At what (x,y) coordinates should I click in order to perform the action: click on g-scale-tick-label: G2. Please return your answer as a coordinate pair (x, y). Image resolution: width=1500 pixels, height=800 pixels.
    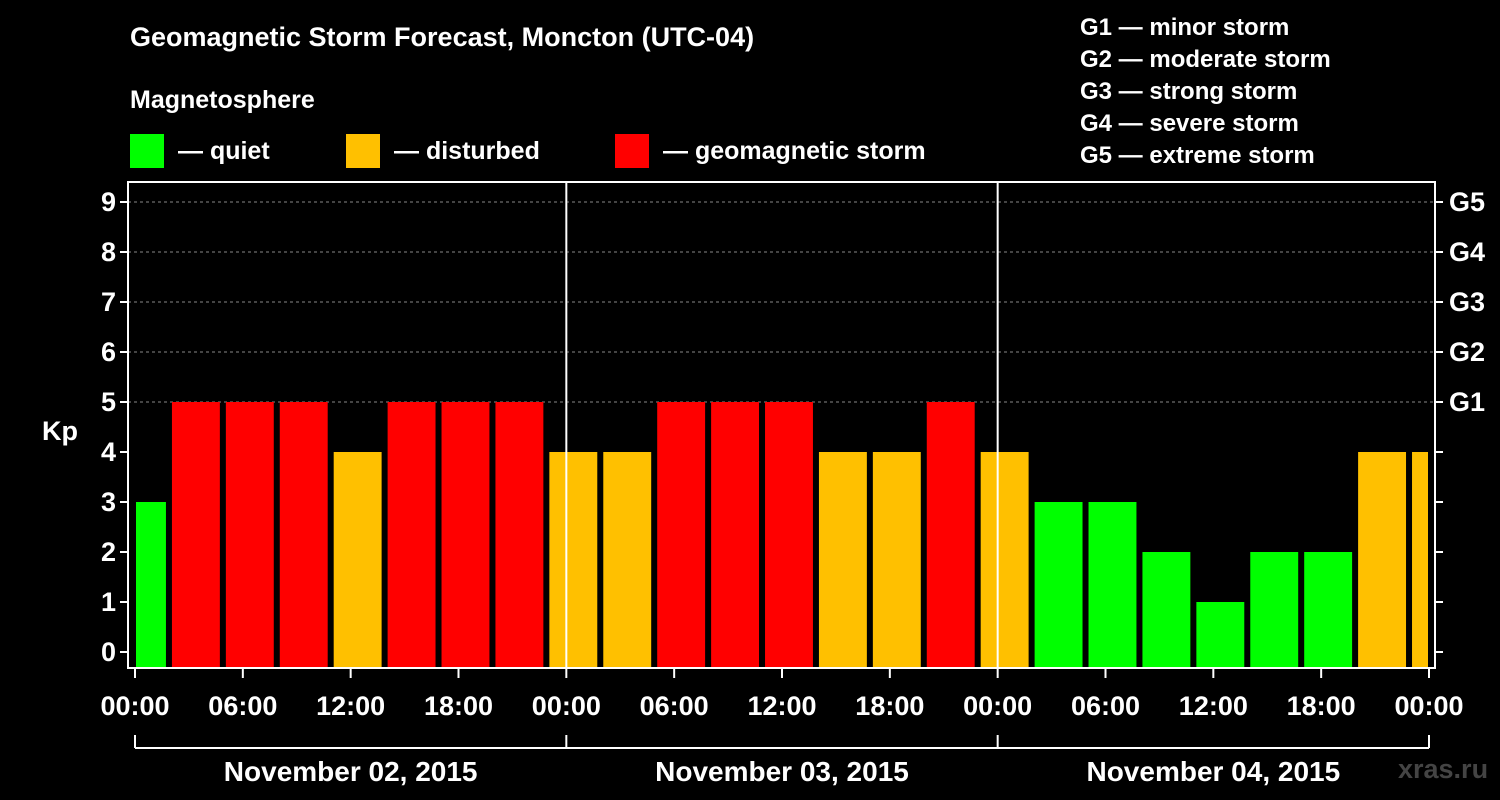
    Looking at the image, I should click on (1467, 352).